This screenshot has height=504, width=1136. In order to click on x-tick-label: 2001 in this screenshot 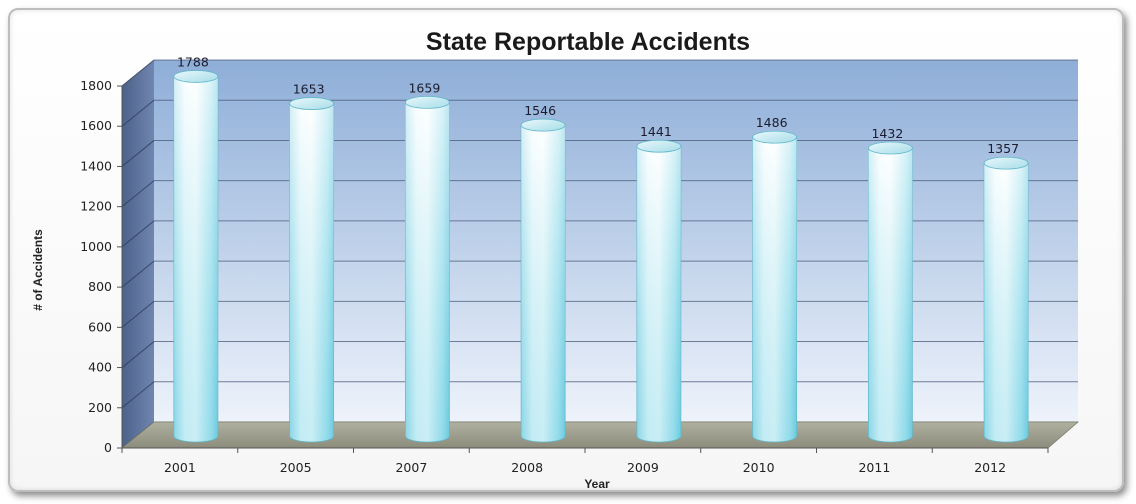, I will do `click(180, 467)`.